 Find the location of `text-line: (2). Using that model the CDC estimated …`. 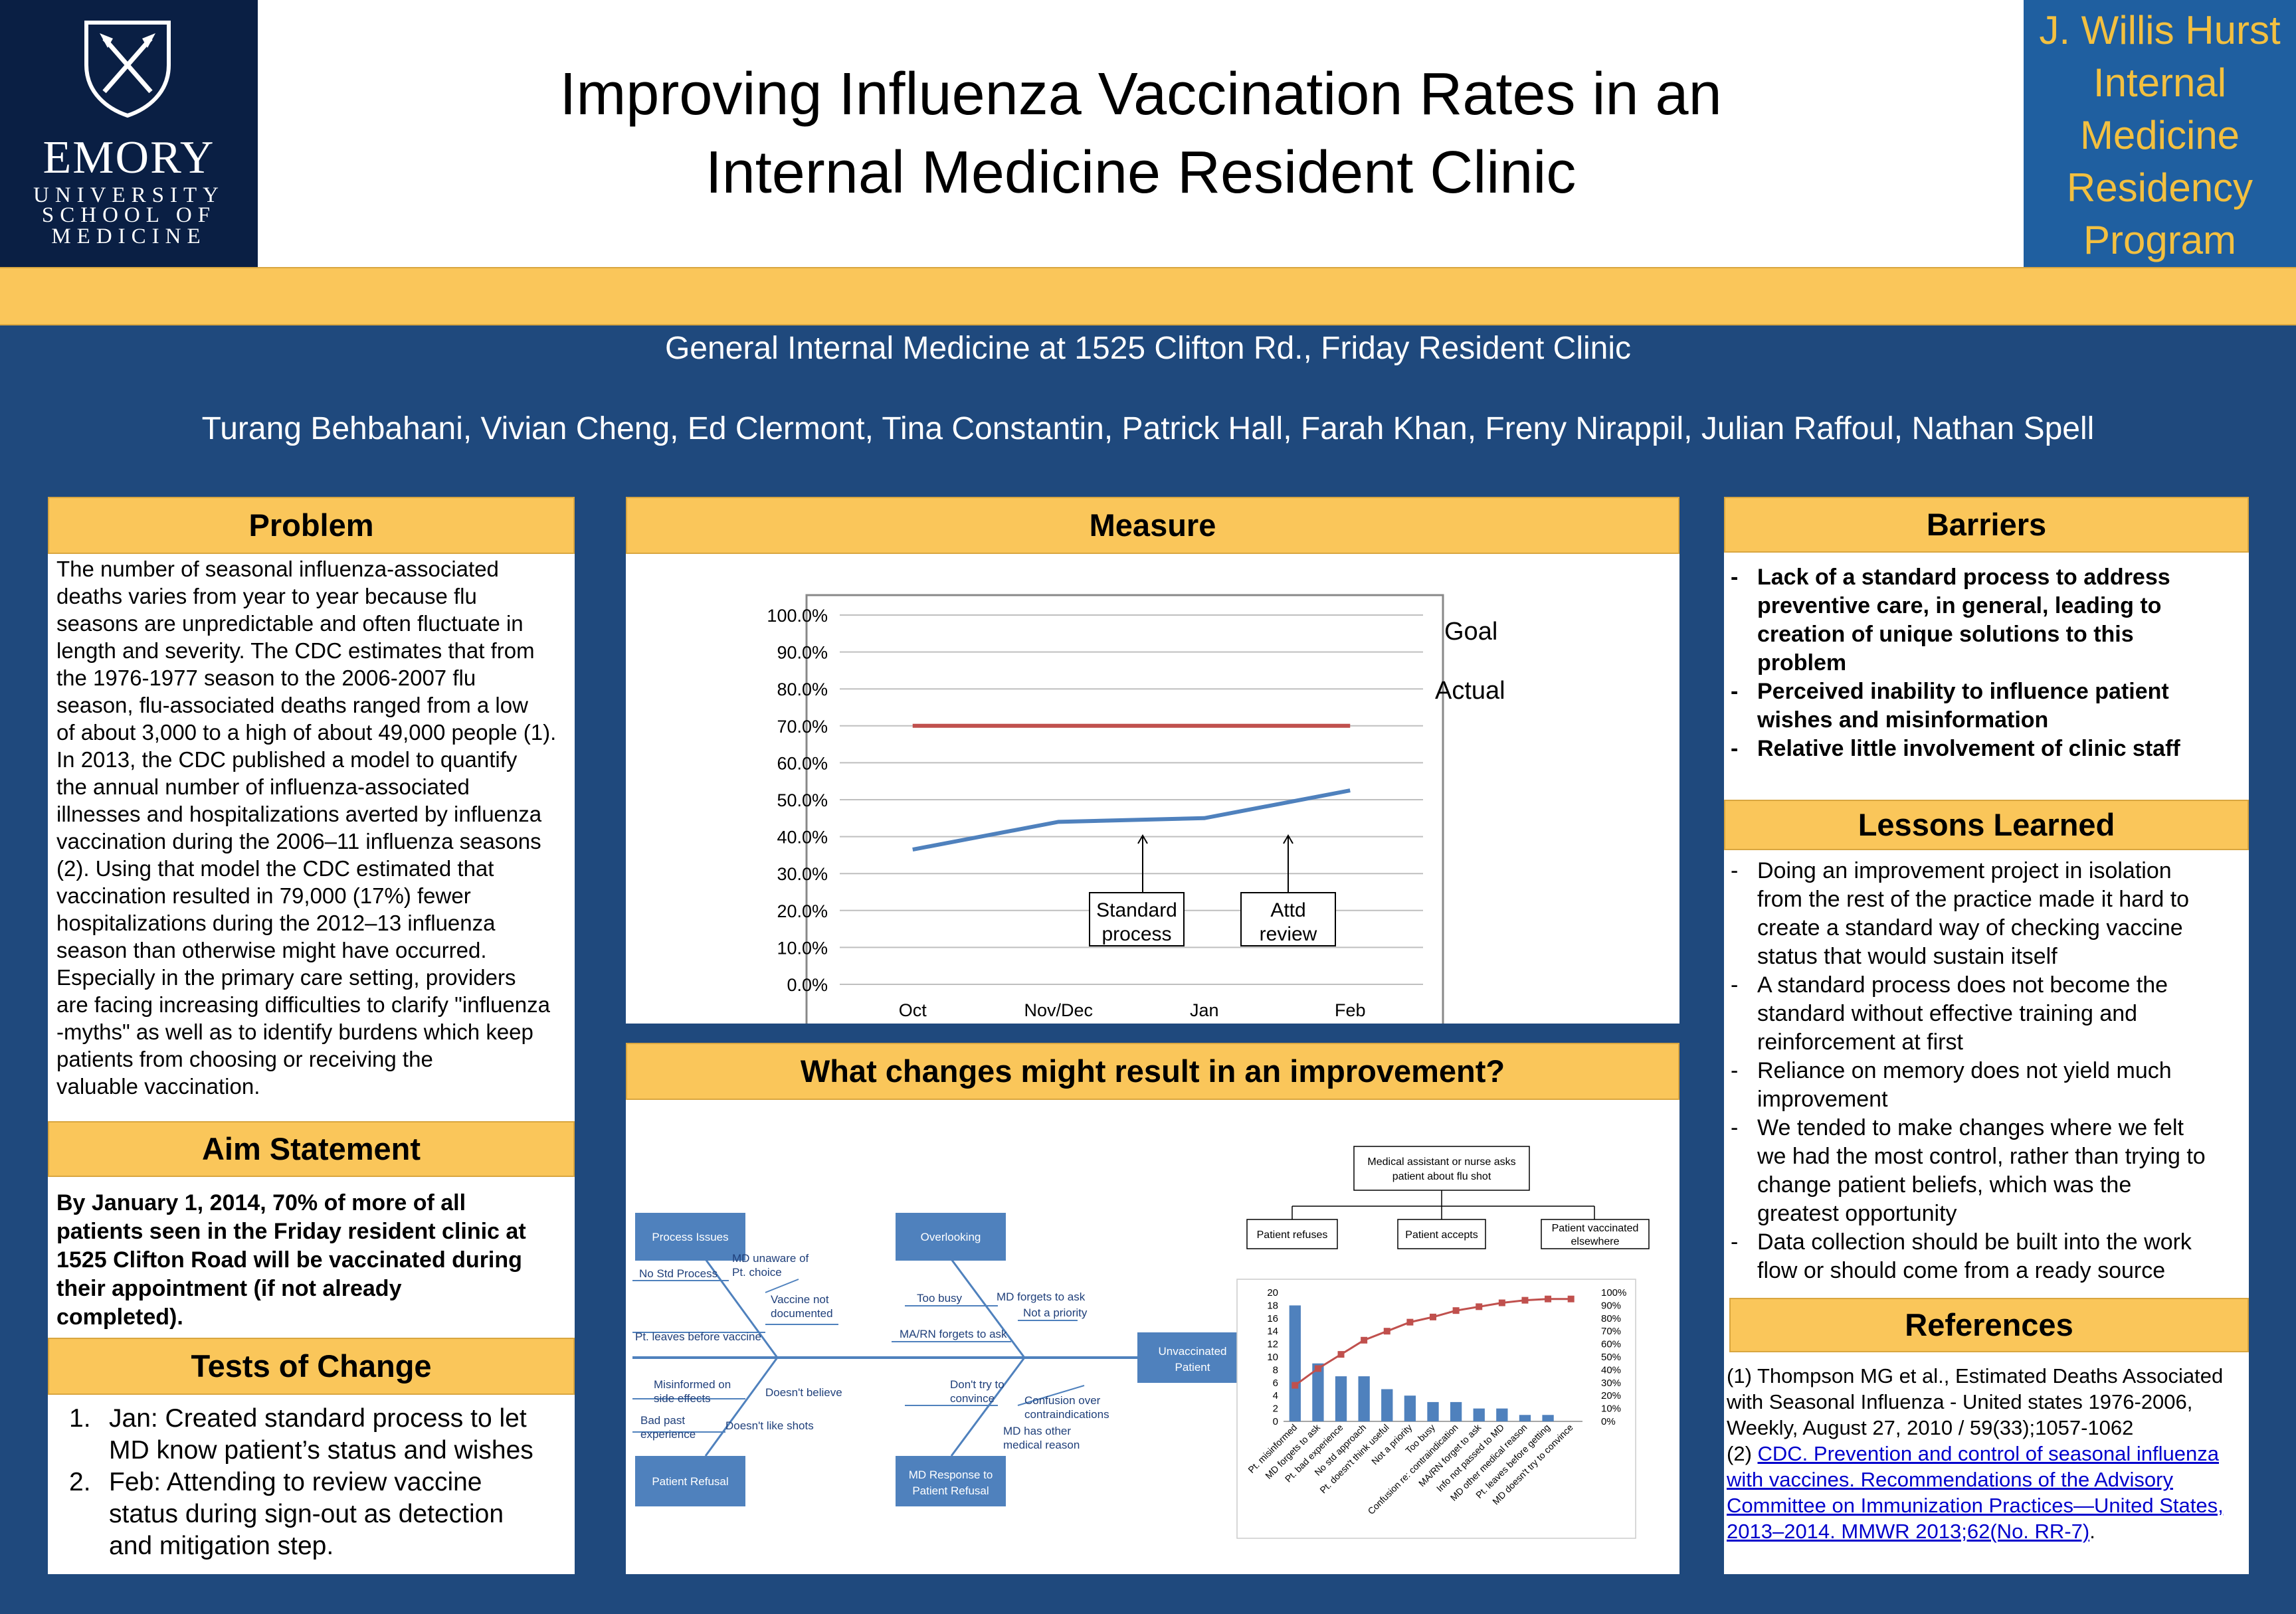

text-line: (2). Using that model the CDC estimated … is located at coordinates (275, 868).